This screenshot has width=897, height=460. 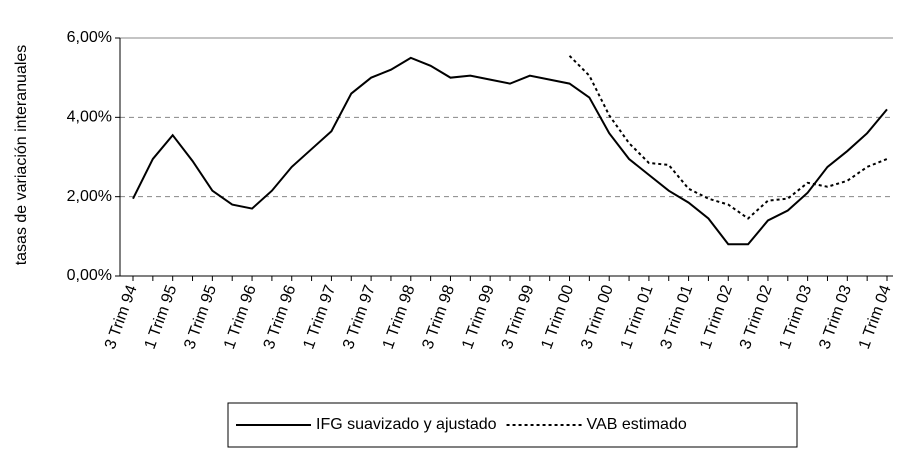 What do you see at coordinates (597, 317) in the screenshot?
I see `x-tick-label: 3 Trim 00` at bounding box center [597, 317].